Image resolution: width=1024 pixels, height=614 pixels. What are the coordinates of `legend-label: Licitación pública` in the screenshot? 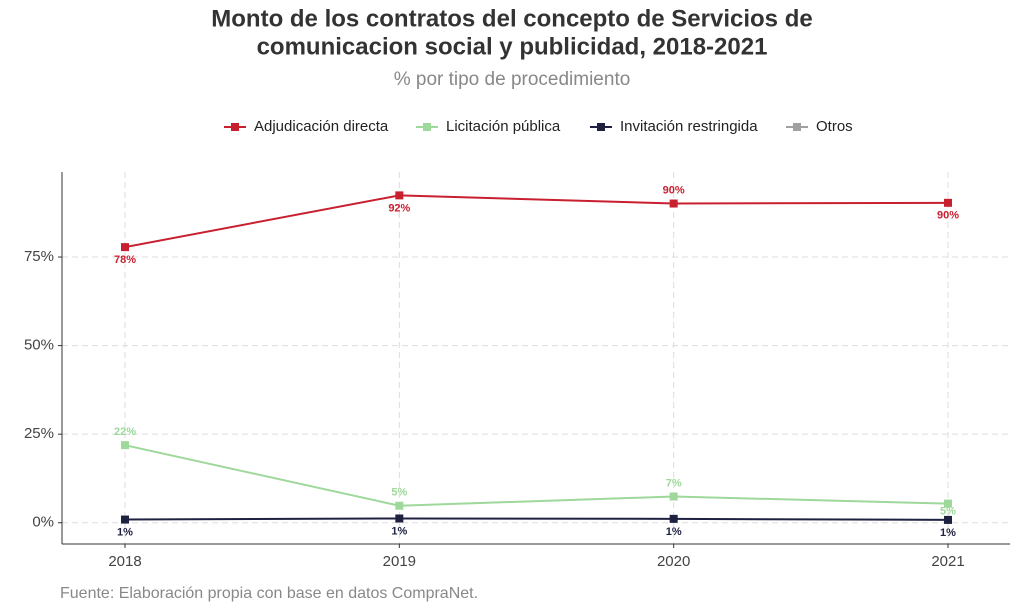 It's located at (503, 126).